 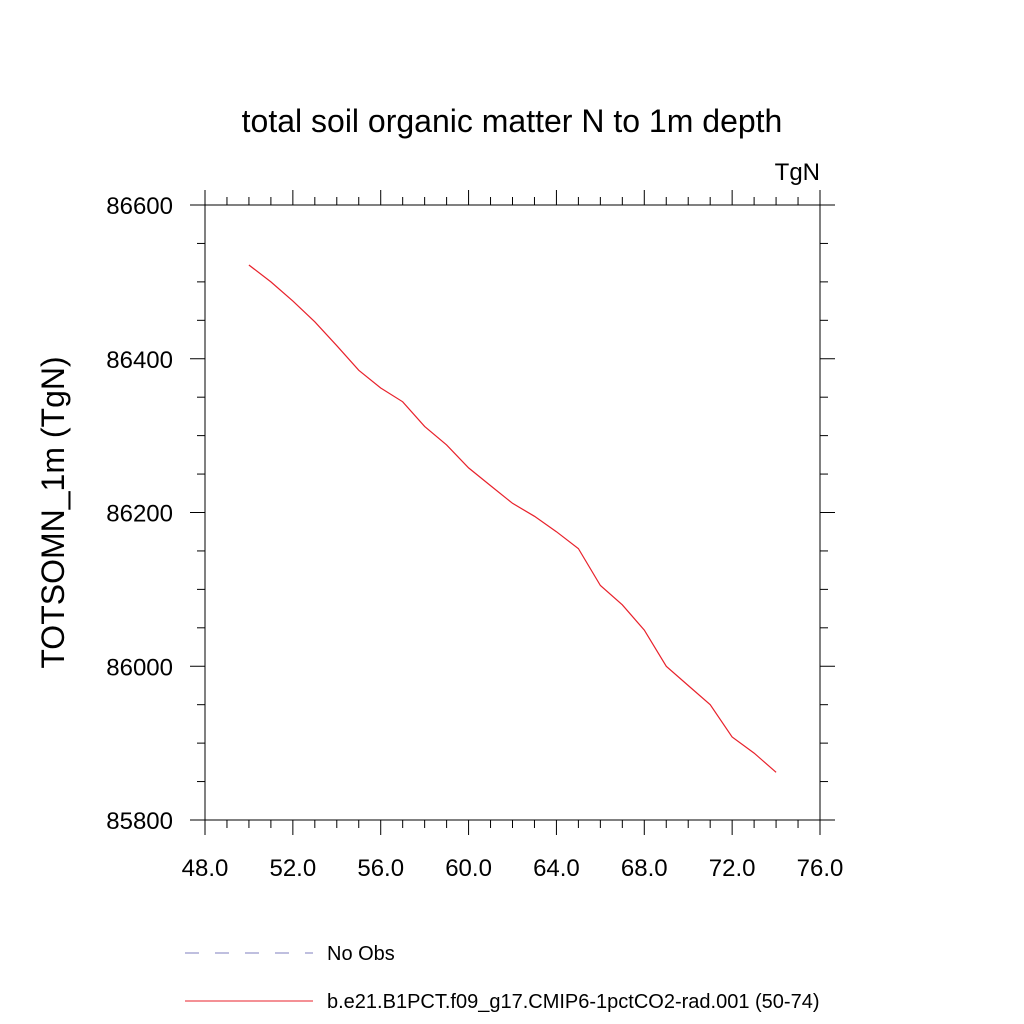 What do you see at coordinates (468, 868) in the screenshot?
I see `x-tick-label: 60.0` at bounding box center [468, 868].